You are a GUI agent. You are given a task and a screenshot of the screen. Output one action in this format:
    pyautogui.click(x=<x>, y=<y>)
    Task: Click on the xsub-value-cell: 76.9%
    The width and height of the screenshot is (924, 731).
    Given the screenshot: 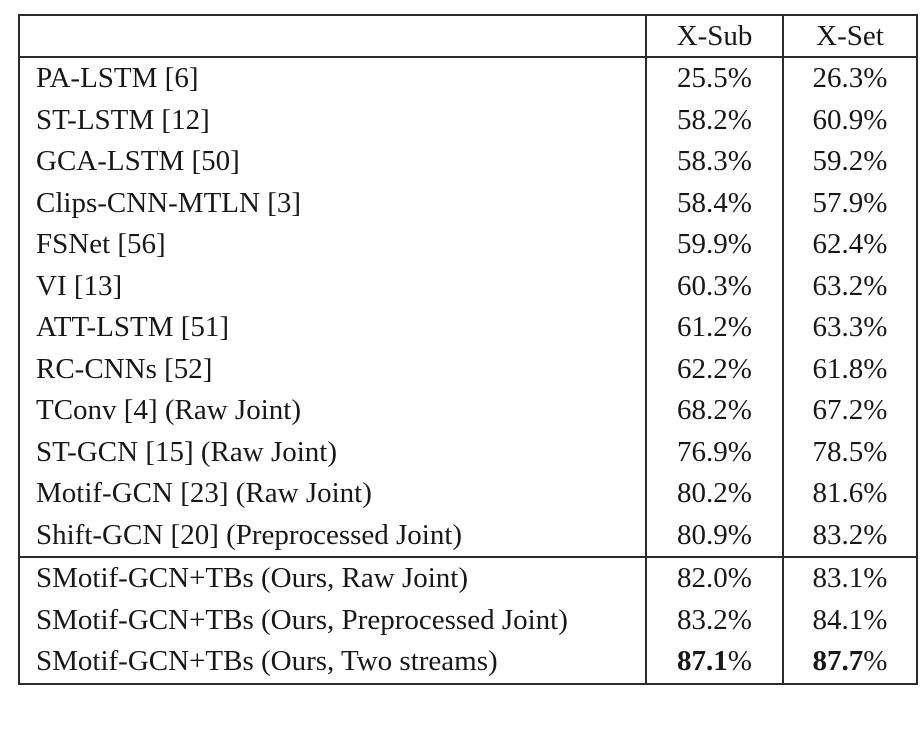 What is the action you would take?
    pyautogui.click(x=714, y=452)
    